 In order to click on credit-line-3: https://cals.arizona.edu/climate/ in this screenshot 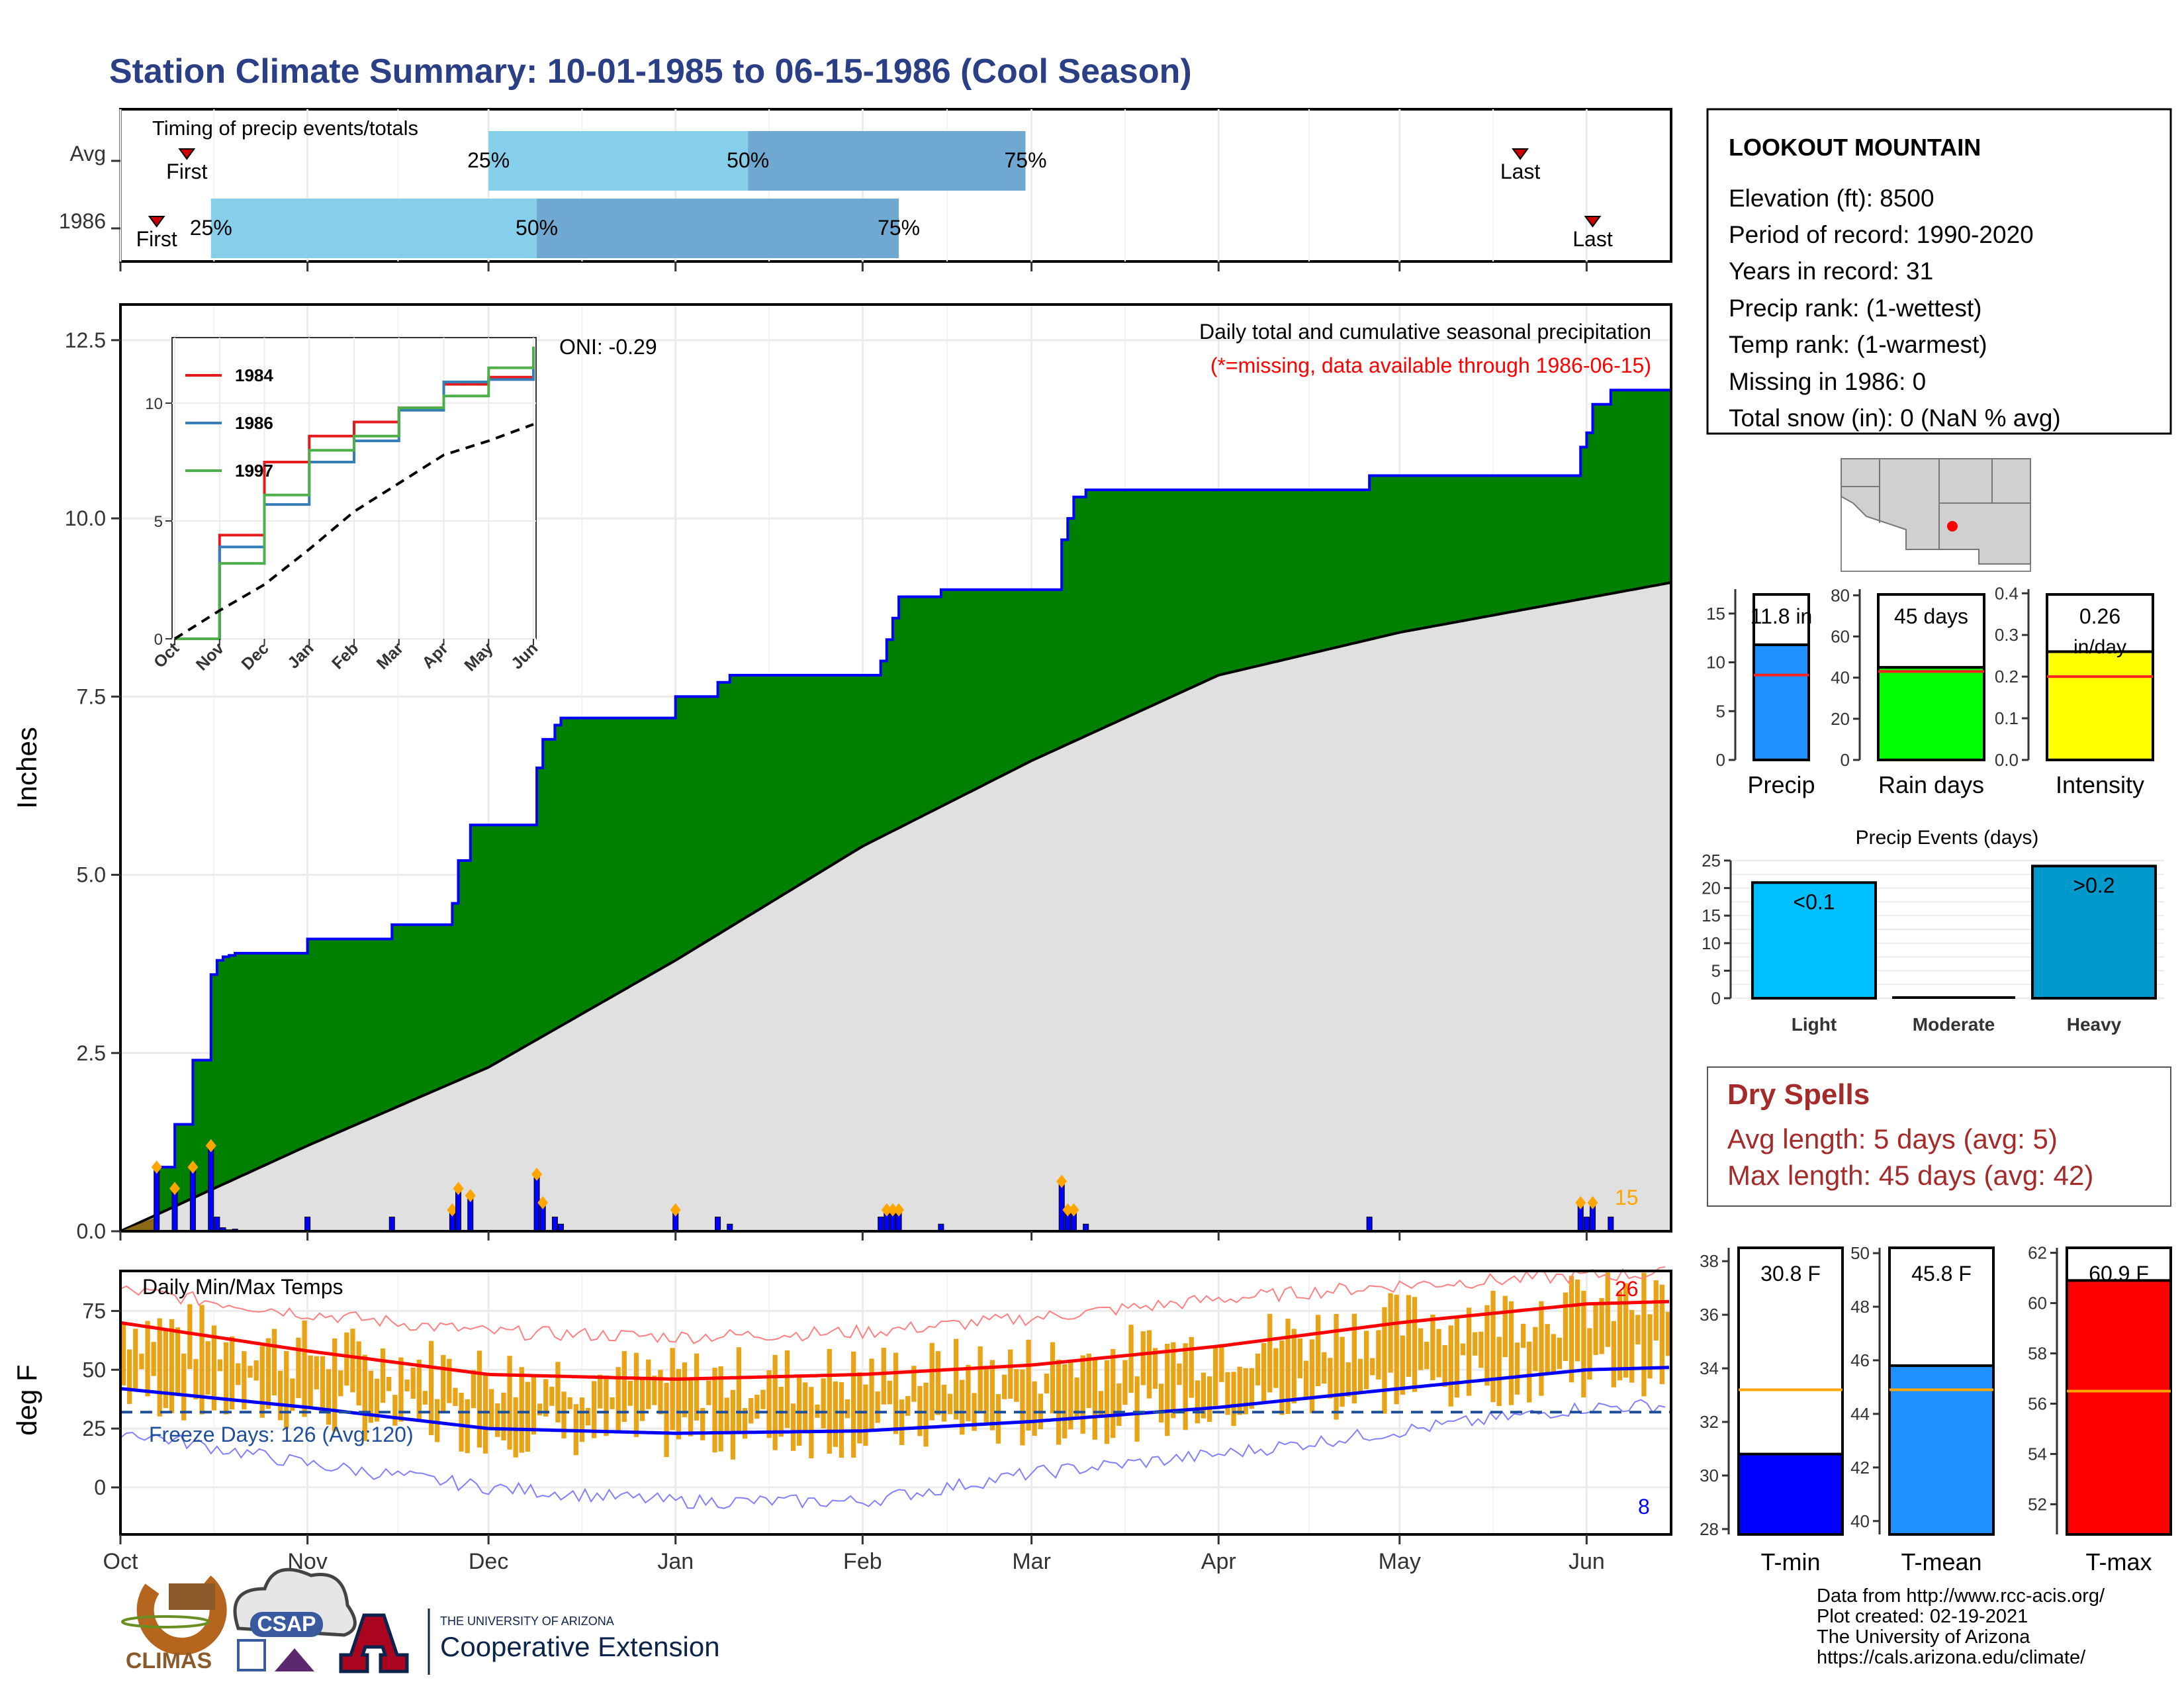, I will do `click(1951, 1657)`.